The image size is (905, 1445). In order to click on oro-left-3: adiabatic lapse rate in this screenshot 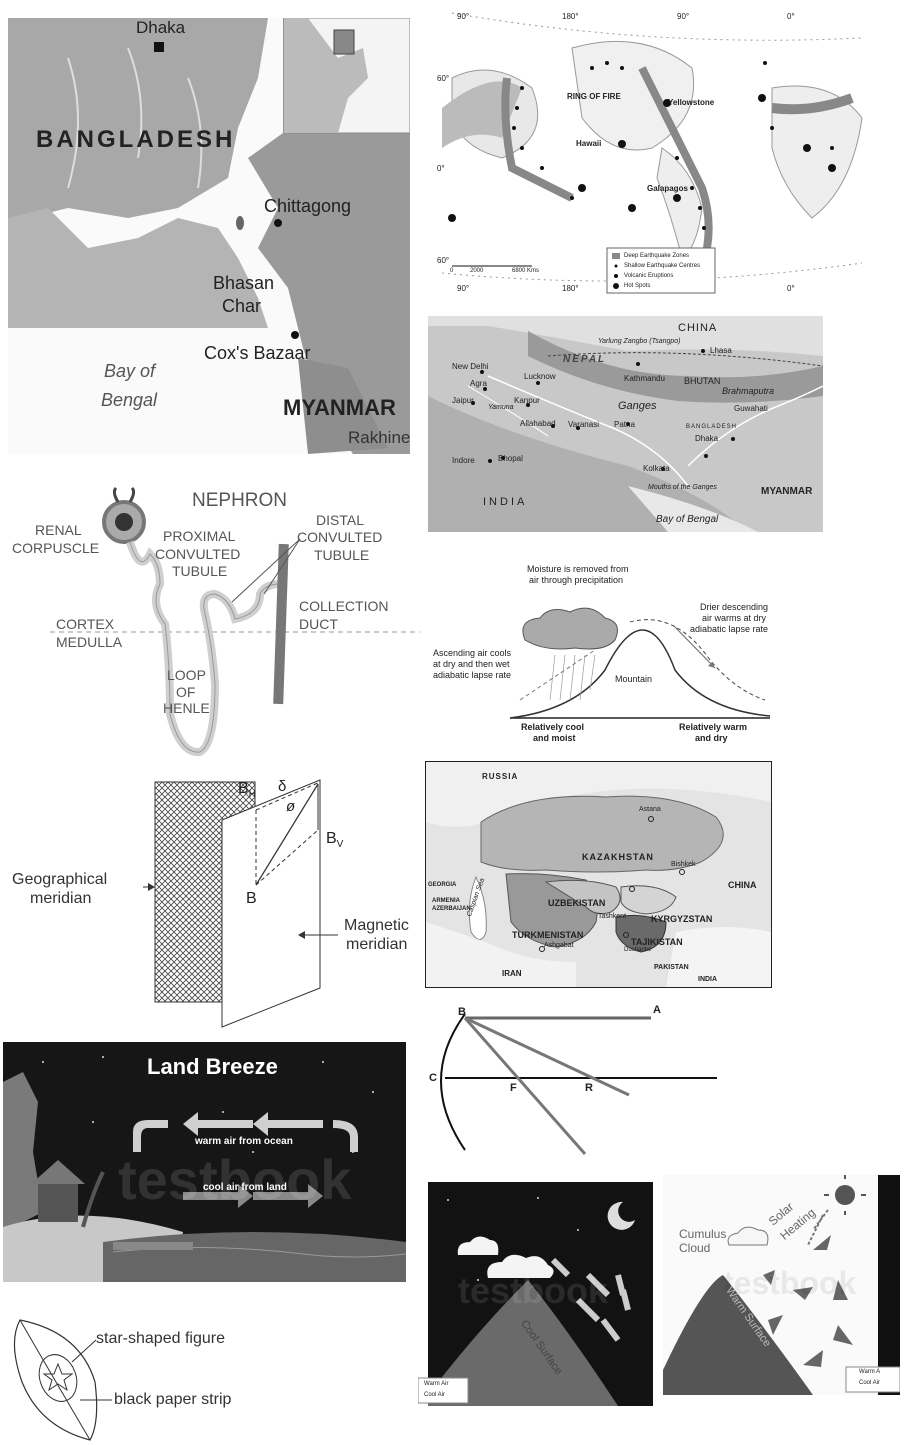, I will do `click(472, 675)`.